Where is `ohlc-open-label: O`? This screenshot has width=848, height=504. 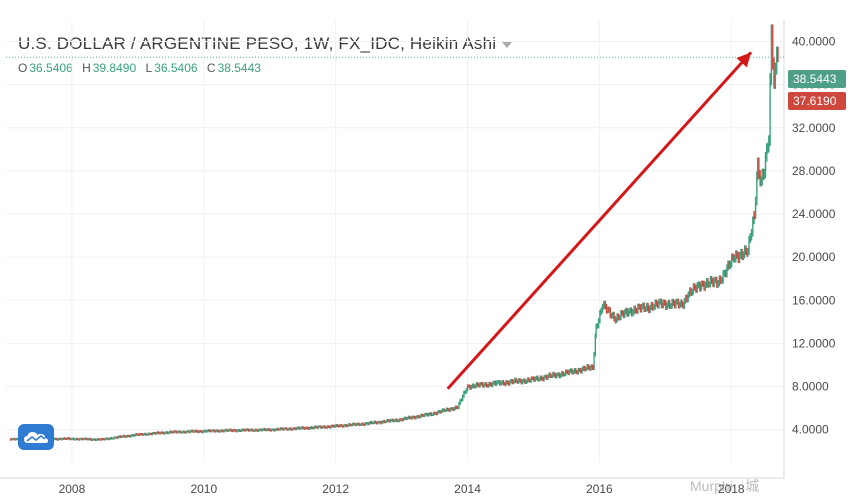 ohlc-open-label: O is located at coordinates (23, 68).